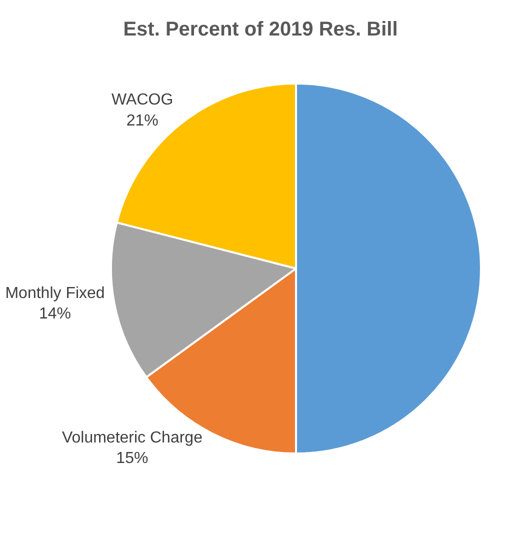 The height and width of the screenshot is (537, 521). I want to click on chart-title: Est. Percent of 2019 Res. Bill, so click(260, 29).